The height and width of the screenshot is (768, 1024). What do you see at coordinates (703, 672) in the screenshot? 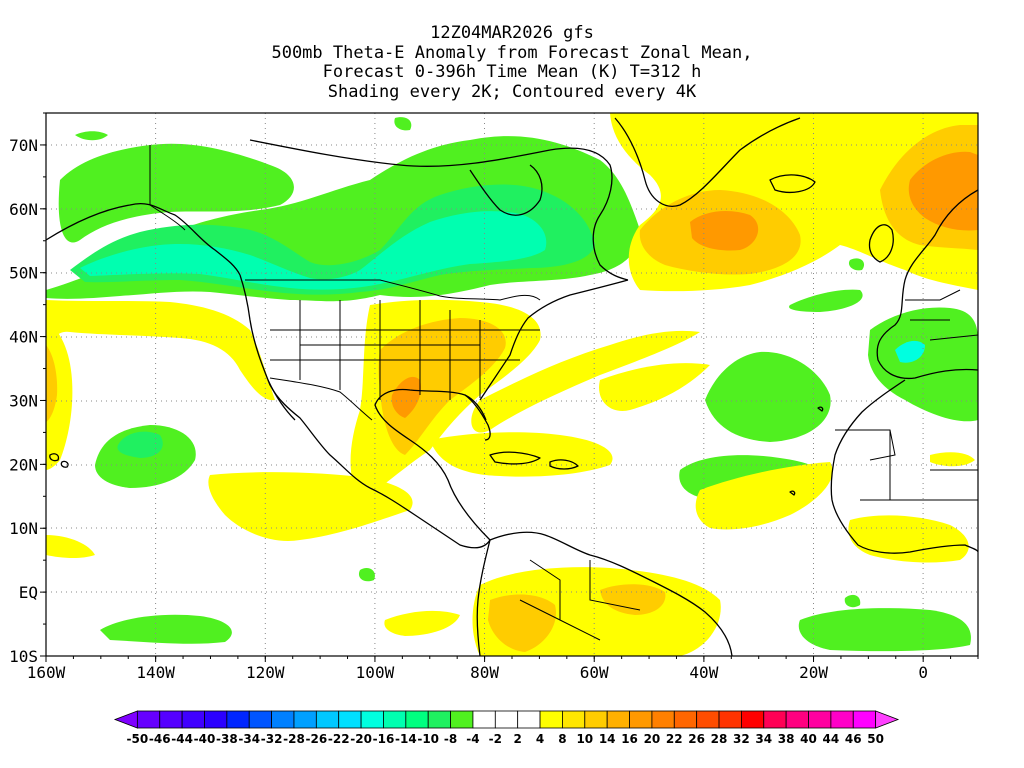
I see `x-tick-label: 40W` at bounding box center [703, 672].